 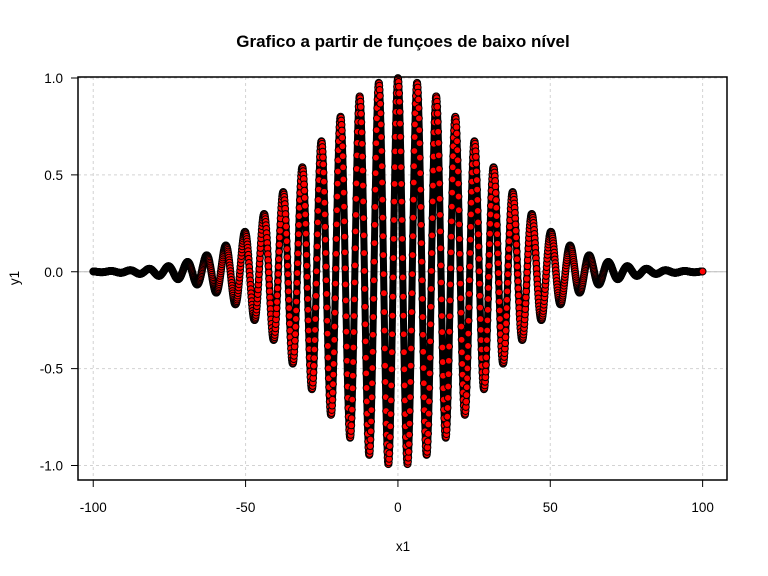 I want to click on y-tick-label: 0.0, so click(x=53, y=272).